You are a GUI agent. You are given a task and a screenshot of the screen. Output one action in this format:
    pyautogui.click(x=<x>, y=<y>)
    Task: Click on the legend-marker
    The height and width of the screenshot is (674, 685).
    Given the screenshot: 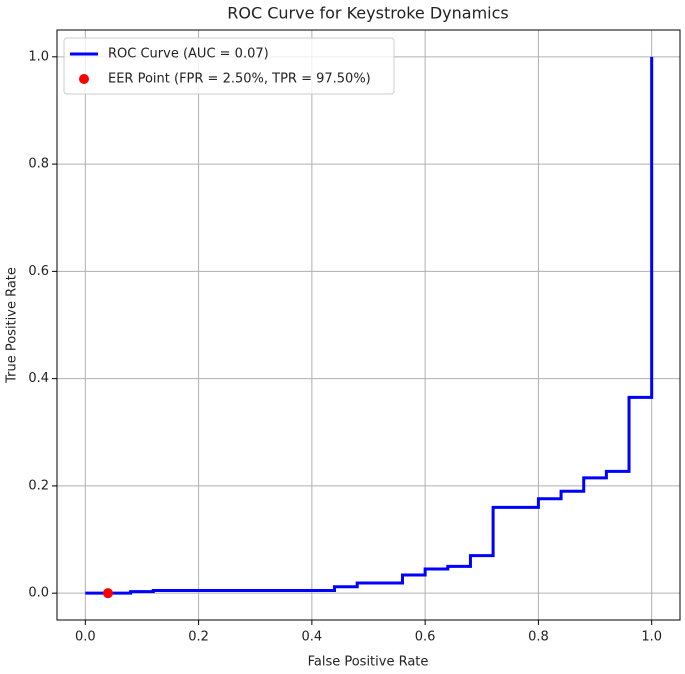 What is the action you would take?
    pyautogui.click(x=84, y=79)
    